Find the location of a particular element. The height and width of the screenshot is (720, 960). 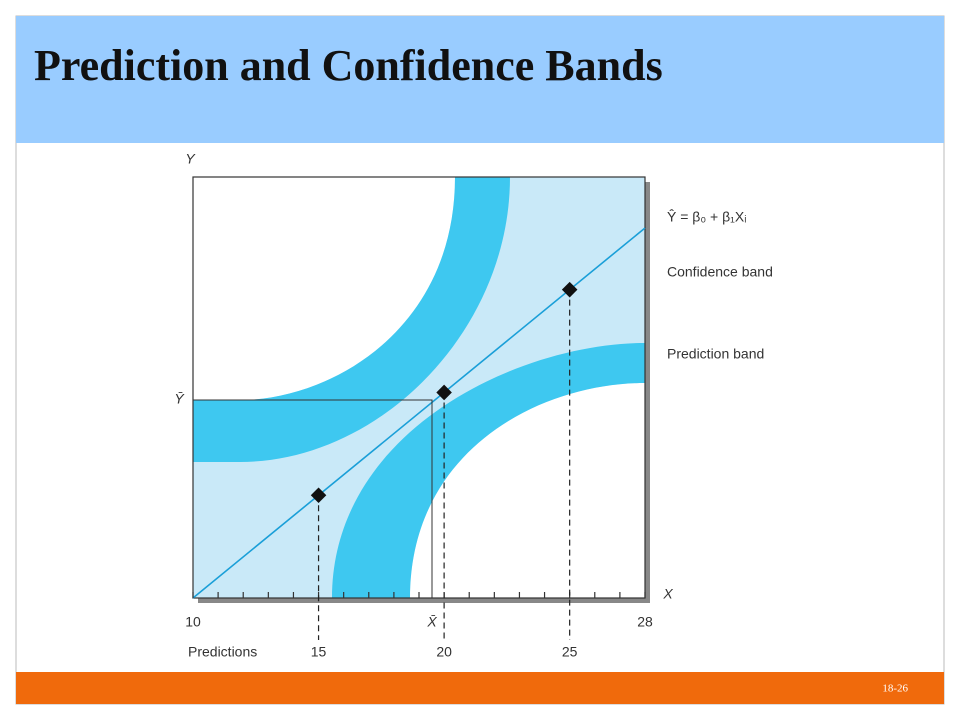

y-mean-label: Ȳ is located at coordinates (179, 399).